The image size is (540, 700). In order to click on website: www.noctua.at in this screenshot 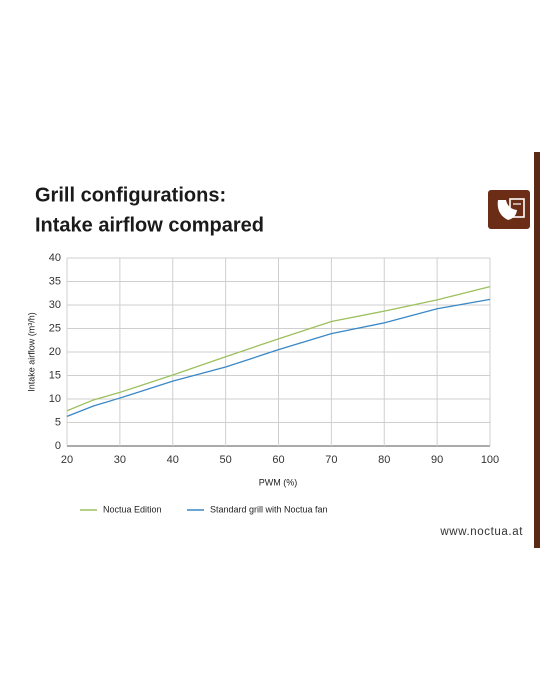, I will do `click(481, 532)`.